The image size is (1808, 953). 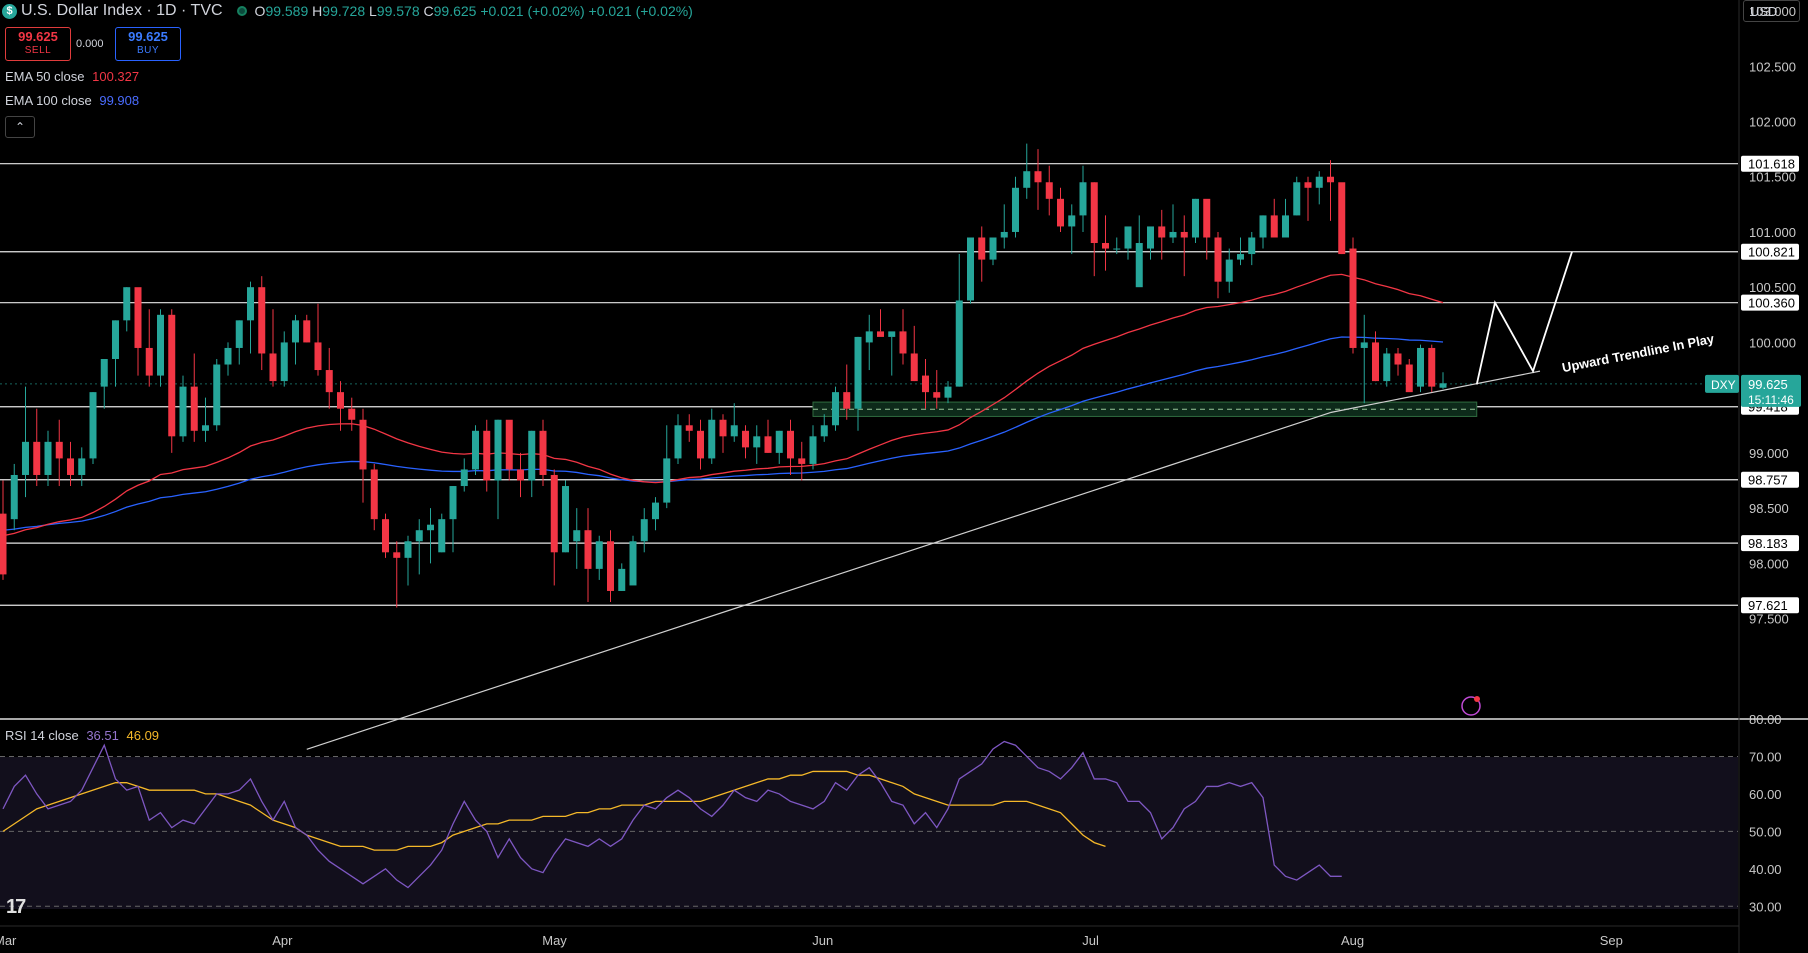 What do you see at coordinates (1524, 318) in the screenshot?
I see `projection-path` at bounding box center [1524, 318].